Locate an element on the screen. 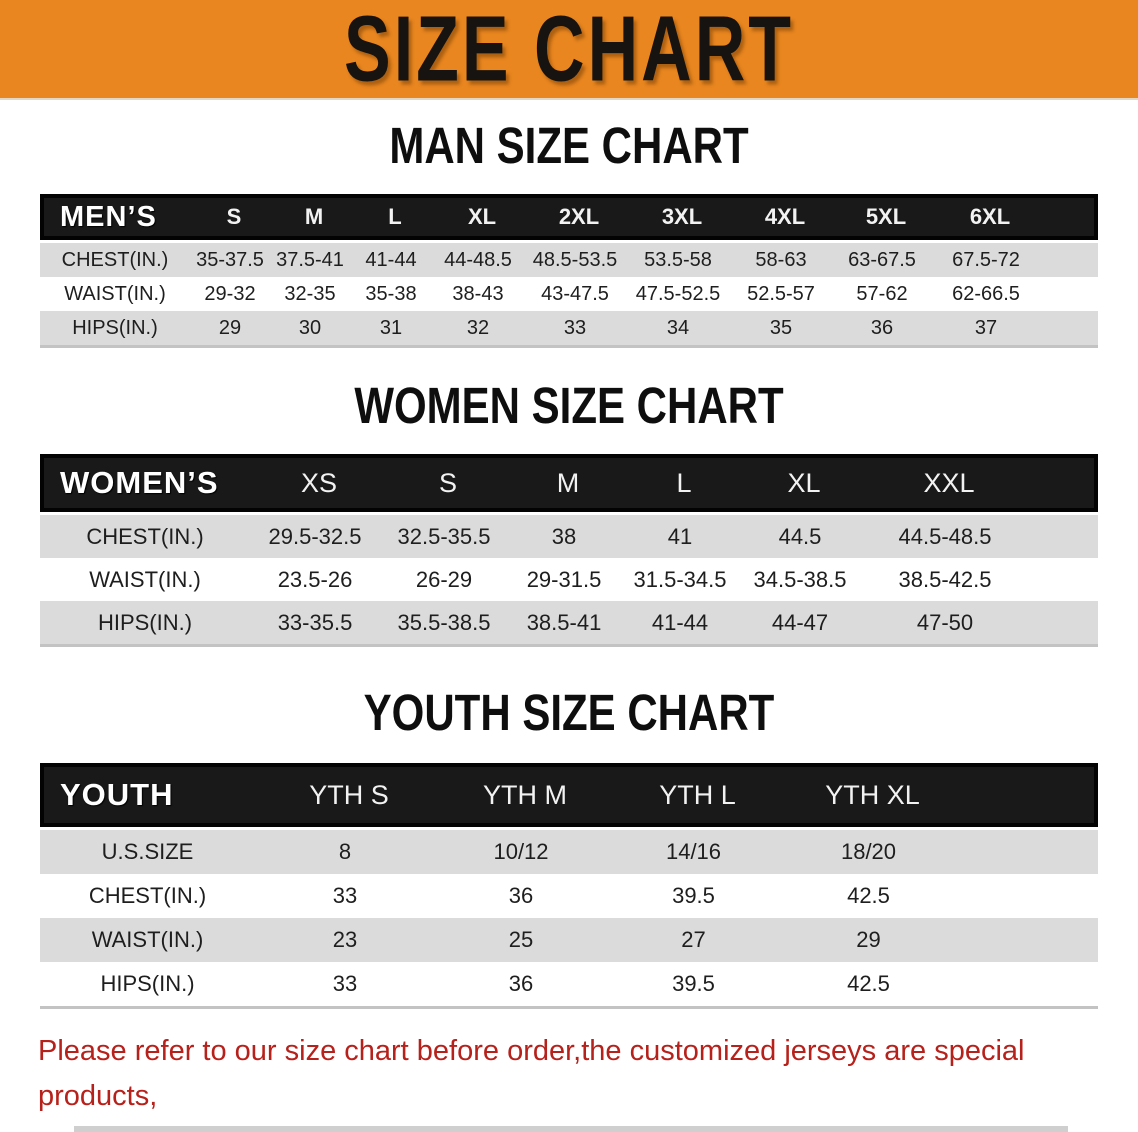  cell-value: 47-50 is located at coordinates (945, 622).